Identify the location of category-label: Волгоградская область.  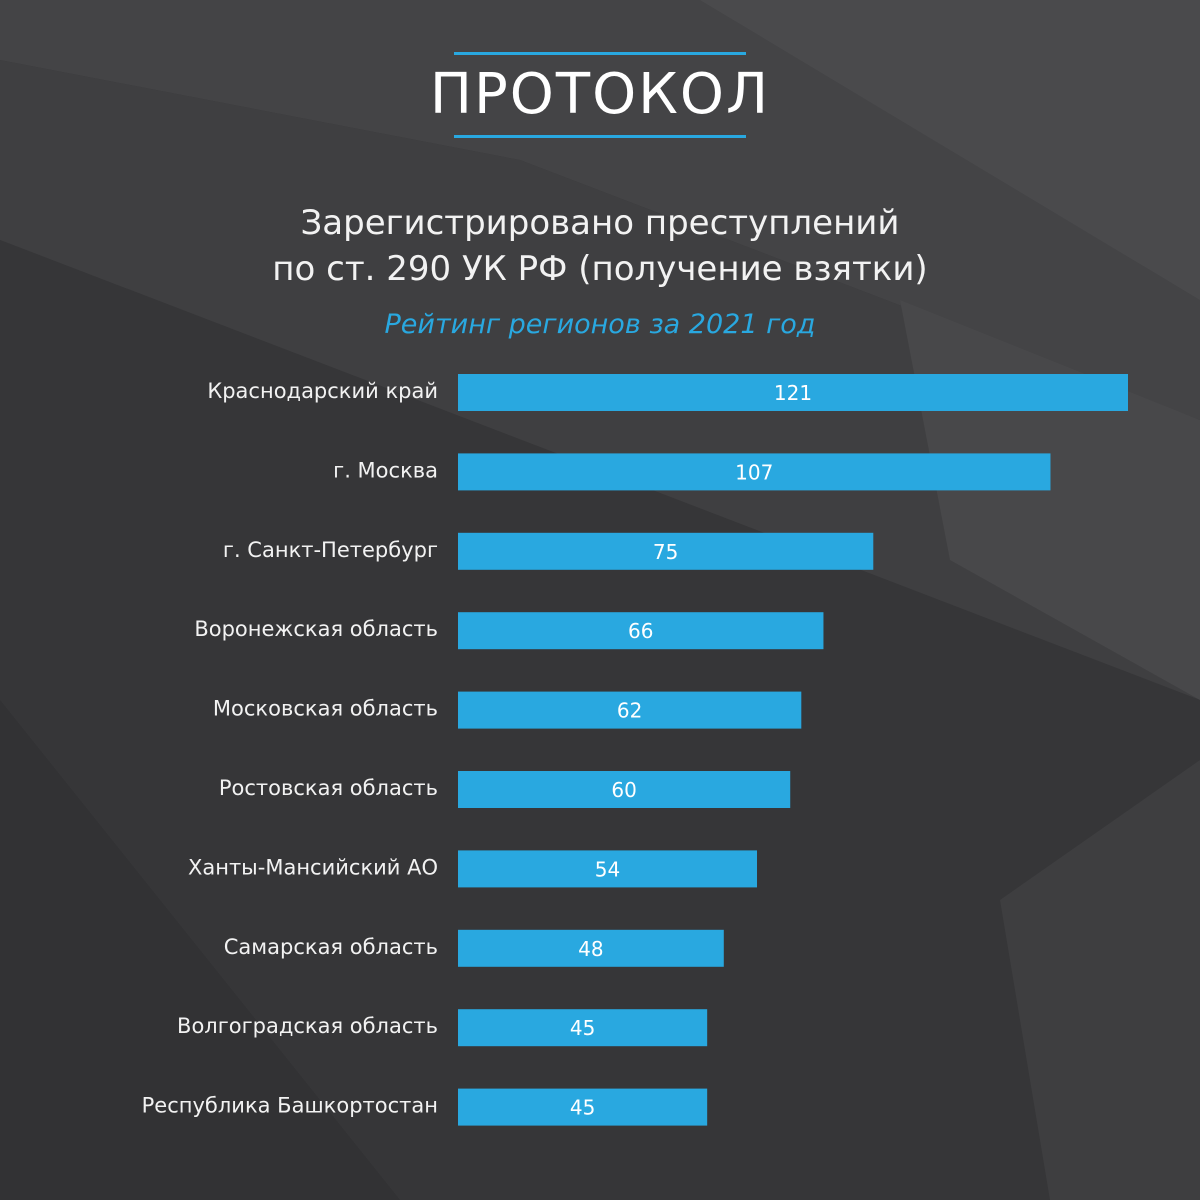
(307, 1026).